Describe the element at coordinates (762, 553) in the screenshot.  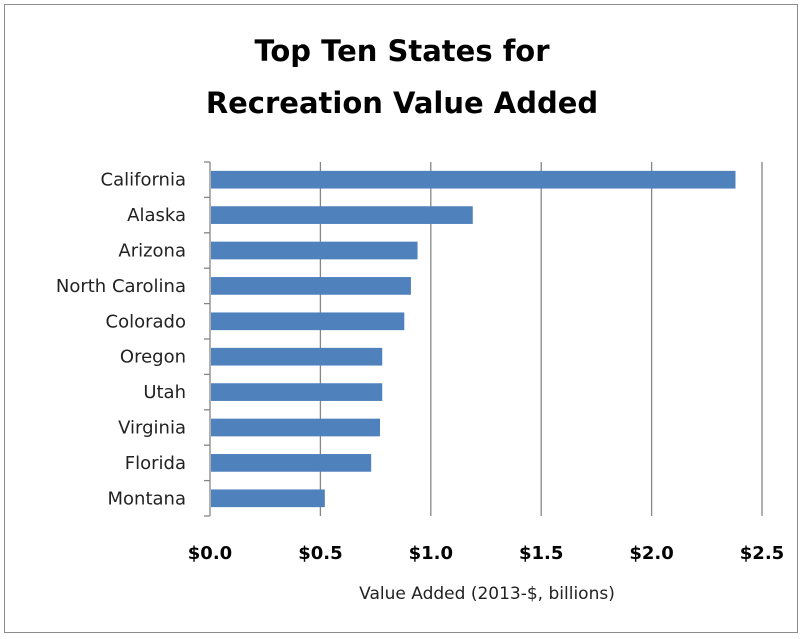
I see `x-tick-label: $2.5` at that location.